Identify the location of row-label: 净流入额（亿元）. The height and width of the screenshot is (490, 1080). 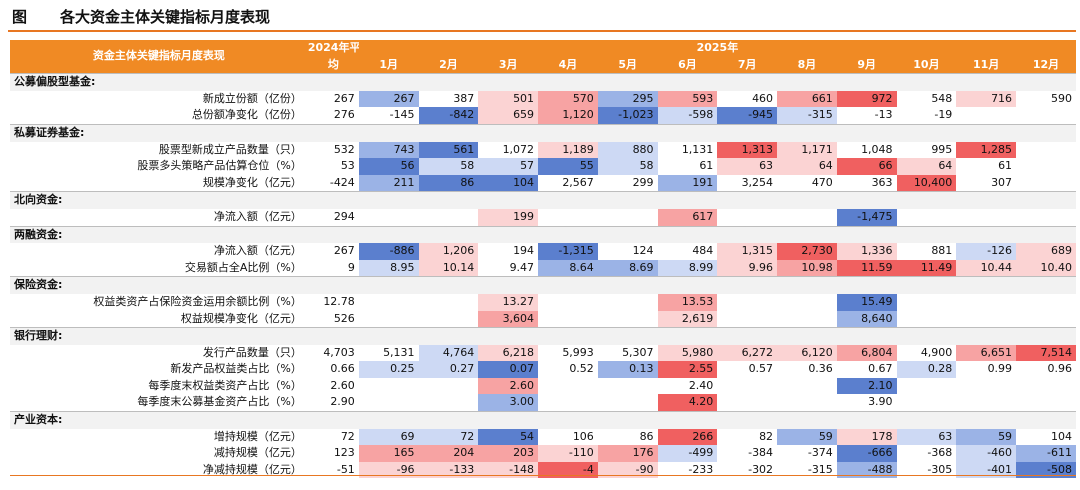
(257, 251).